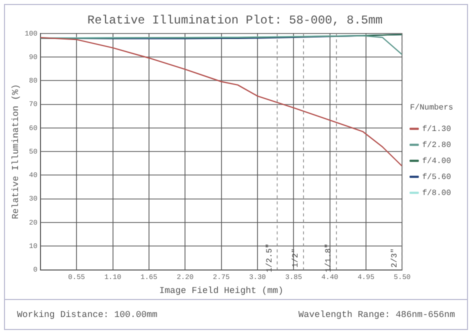 Image resolution: width=474 pixels, height=335 pixels. I want to click on annotation: 1/2", so click(296, 258).